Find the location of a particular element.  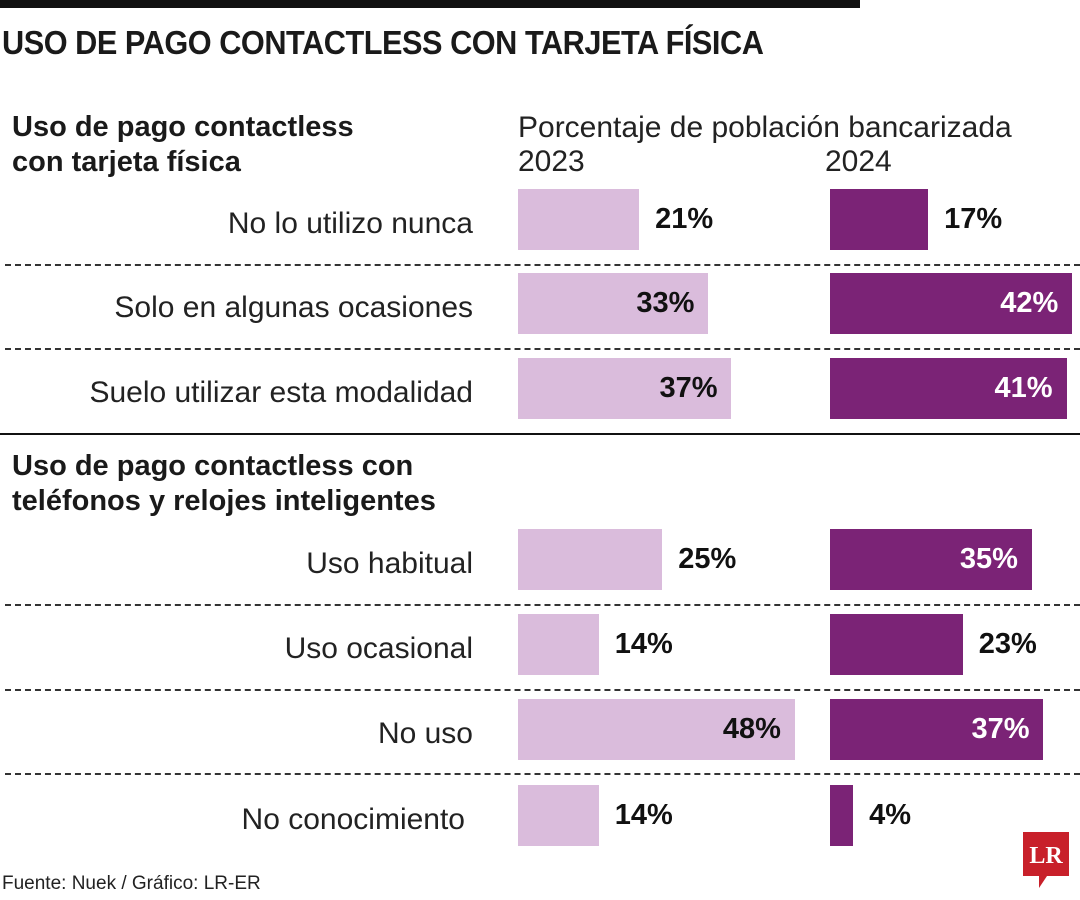

data-label-2024: 17% is located at coordinates (973, 219).